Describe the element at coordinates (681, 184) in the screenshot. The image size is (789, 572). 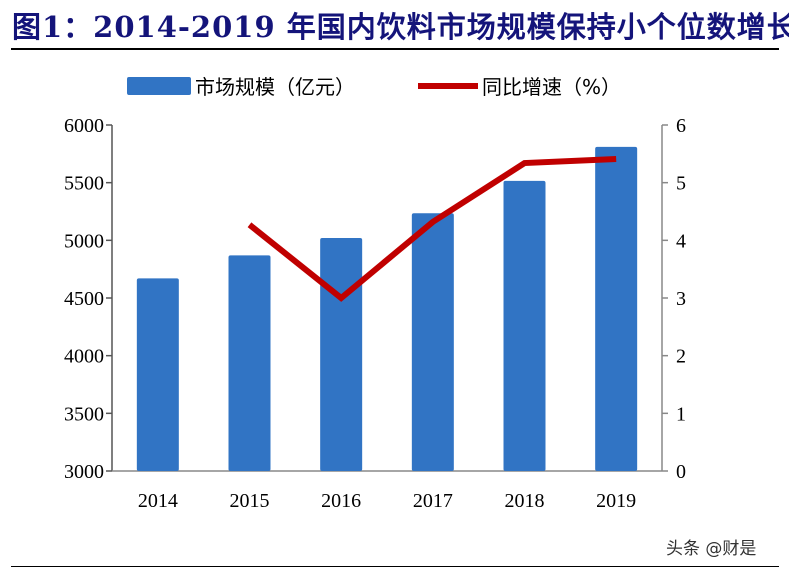
I see `right-tick-label: 5` at that location.